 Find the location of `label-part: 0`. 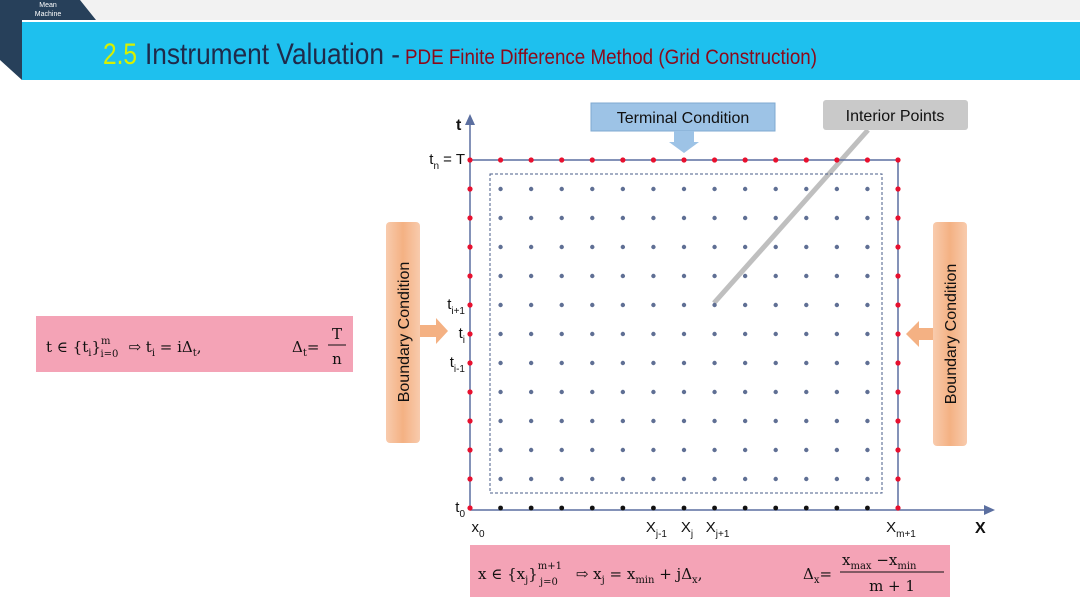

label-part: 0 is located at coordinates (462, 514).